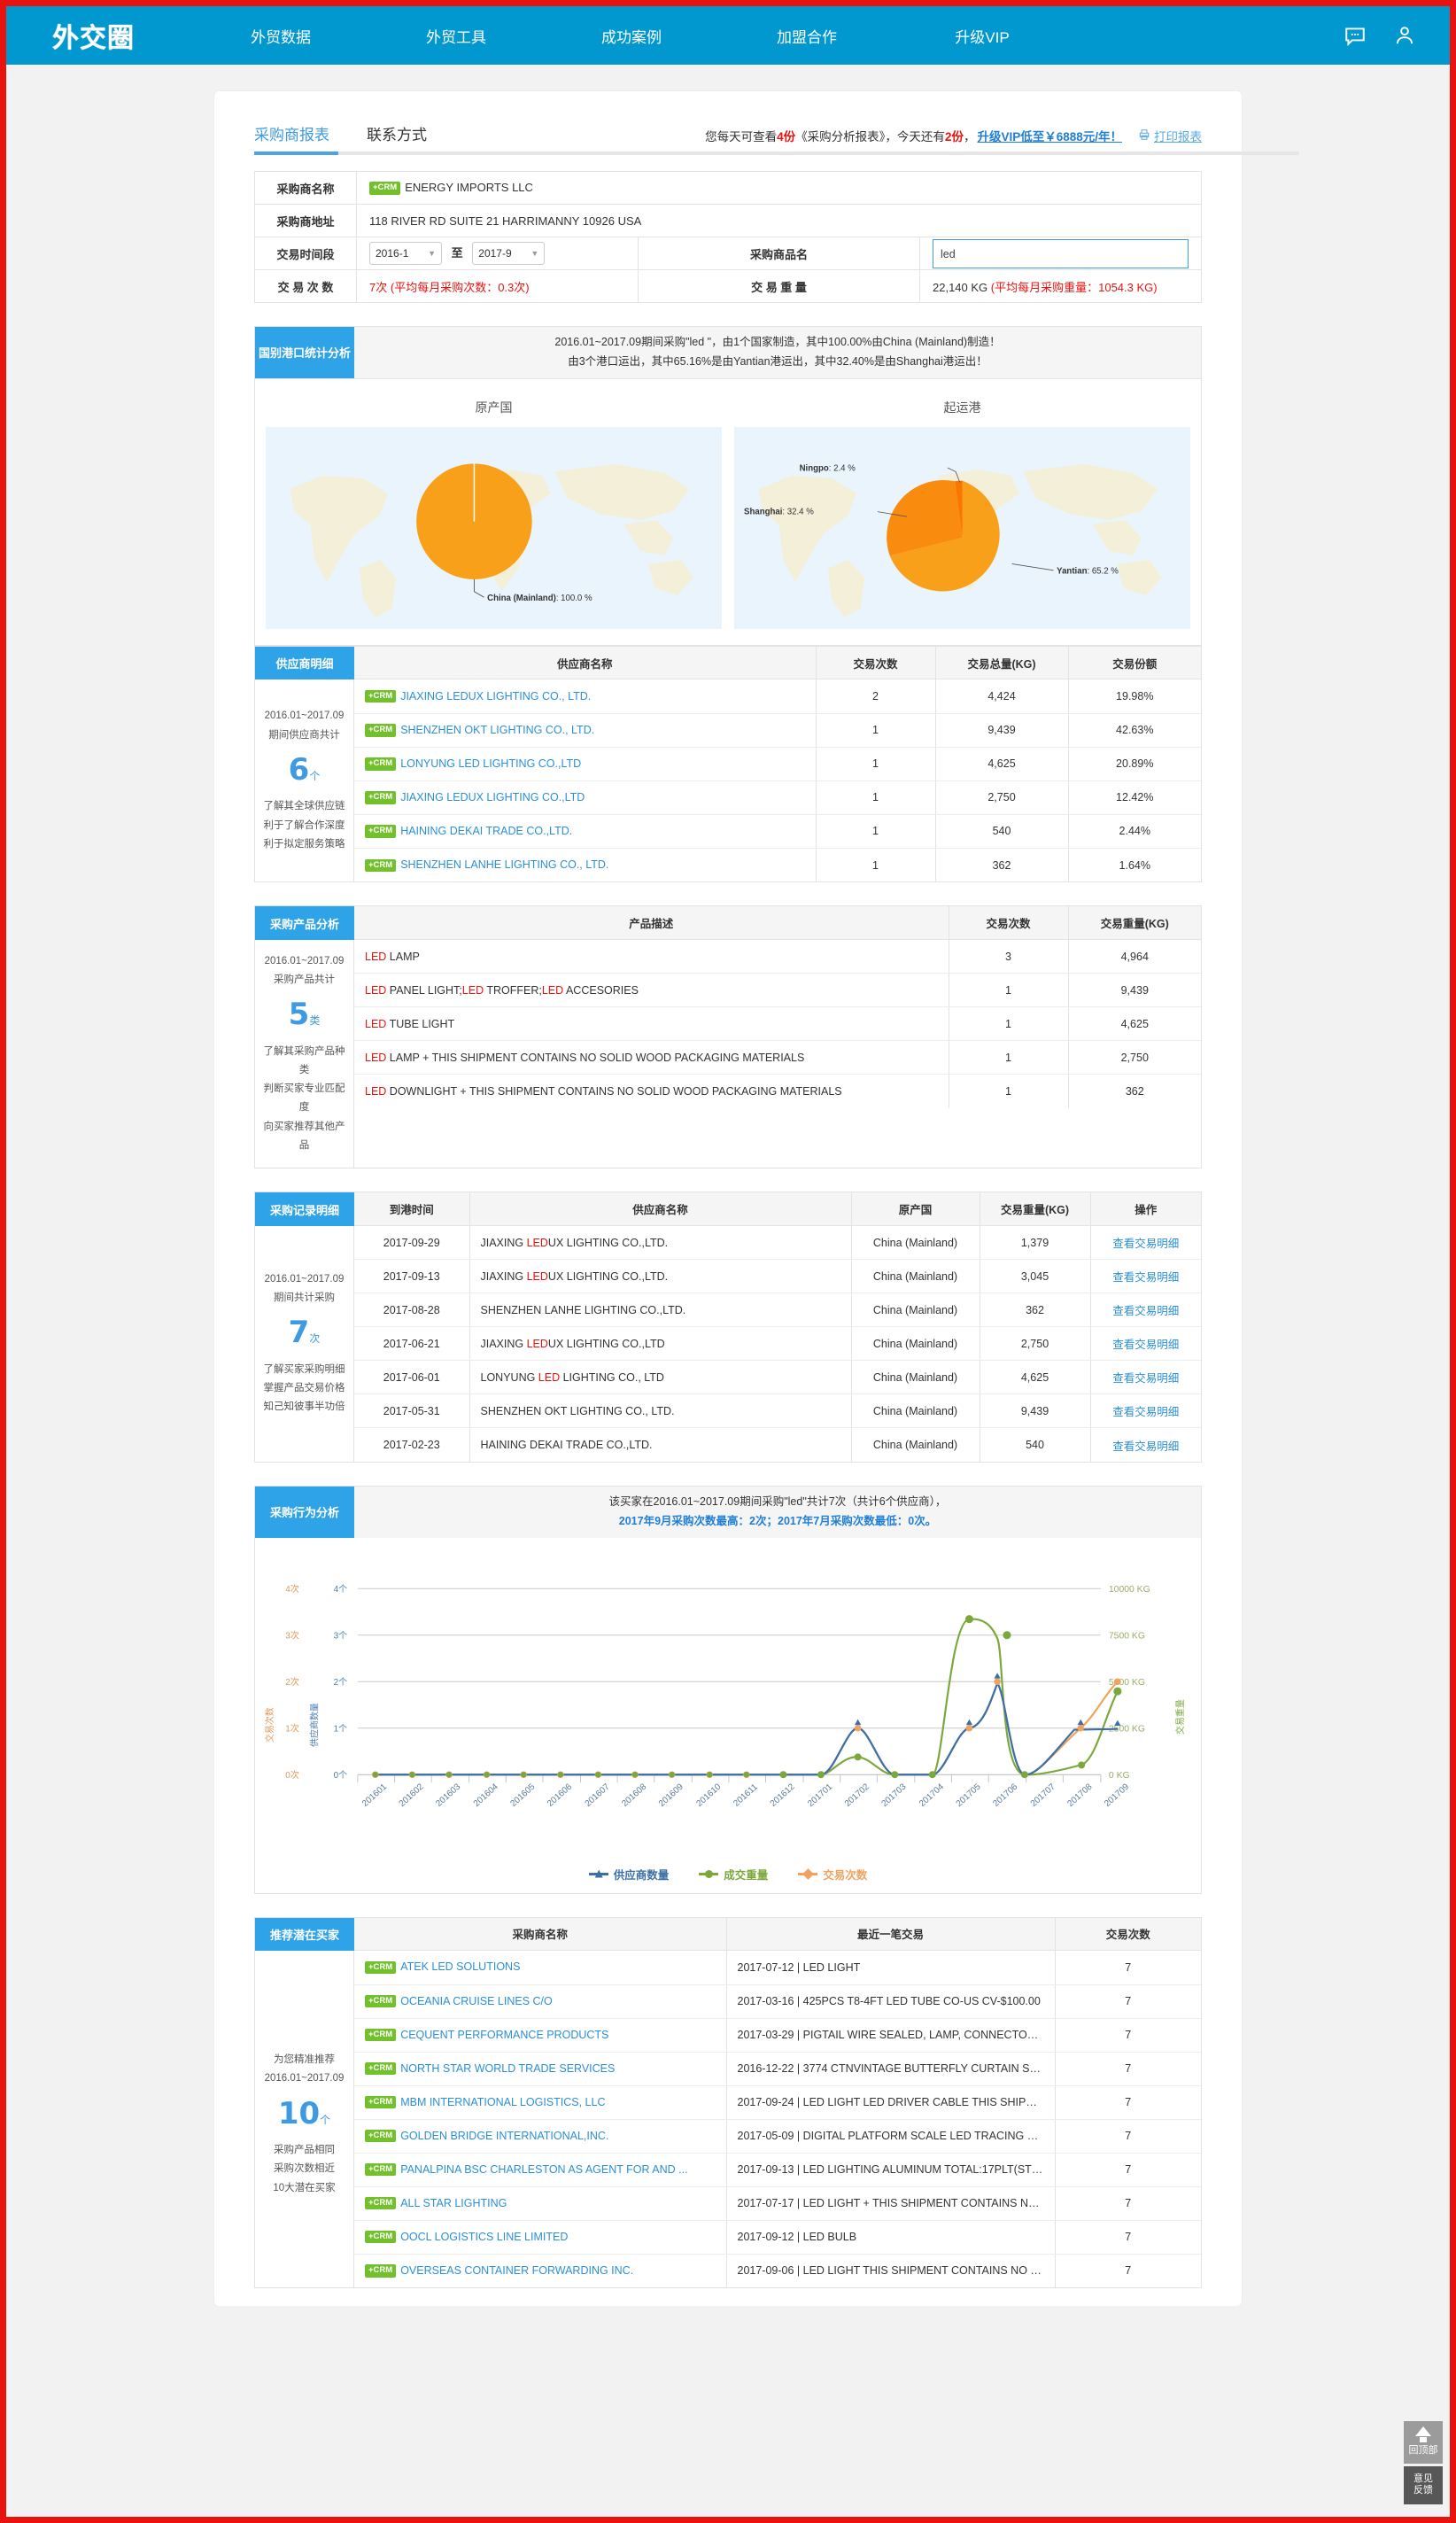 This screenshot has height=2523, width=1456. I want to click on period-to-select: 2017-9 ▼, so click(509, 254).